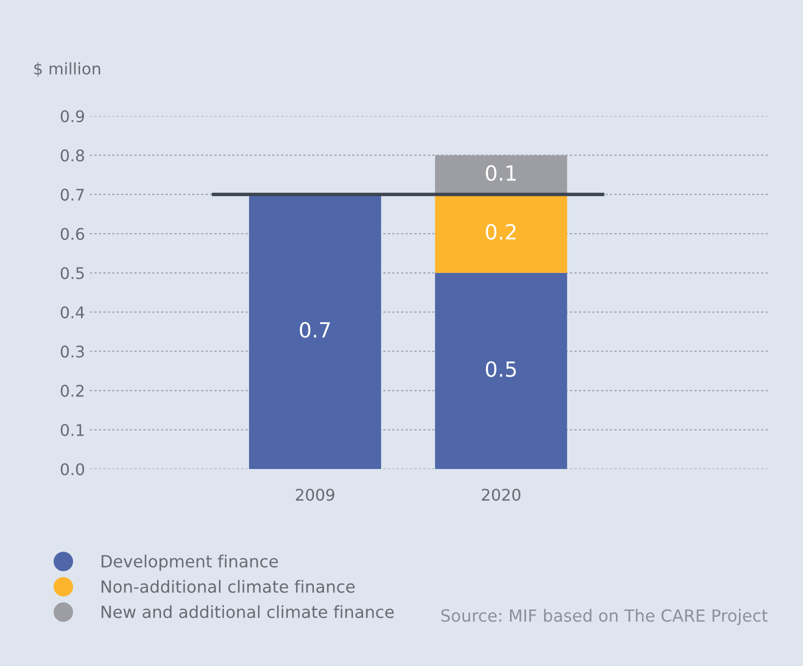  What do you see at coordinates (67, 69) in the screenshot?
I see `y-axis-title: $ million` at bounding box center [67, 69].